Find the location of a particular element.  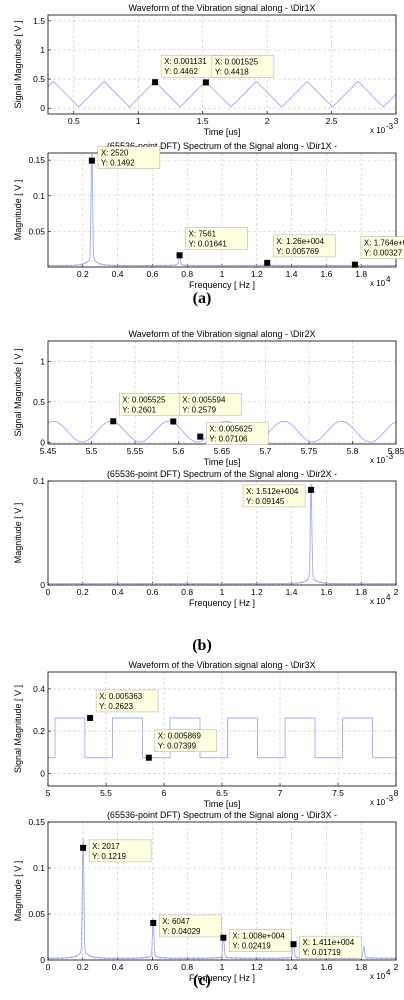

x-tick-label: 5.45 is located at coordinates (48, 451).